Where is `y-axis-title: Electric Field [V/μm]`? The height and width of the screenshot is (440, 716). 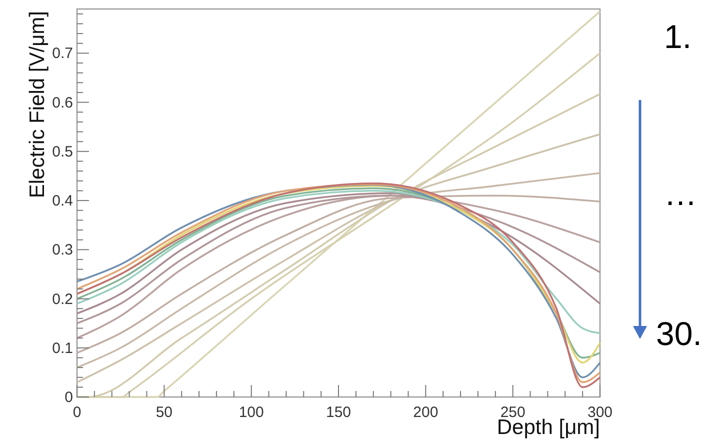 y-axis-title: Electric Field [V/μm] is located at coordinates (37, 104).